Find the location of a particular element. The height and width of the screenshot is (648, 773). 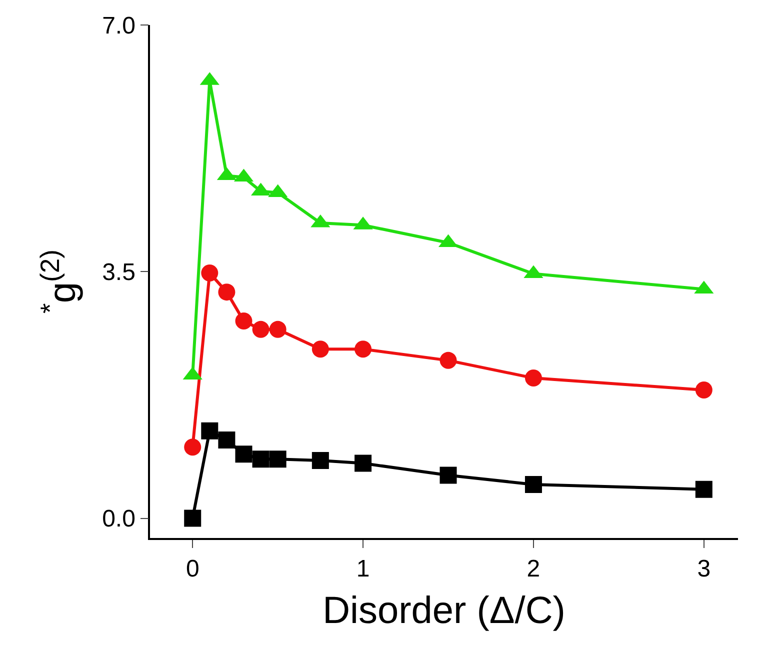

x-axis-title: Disorder (Δ/C) is located at coordinates (444, 611).